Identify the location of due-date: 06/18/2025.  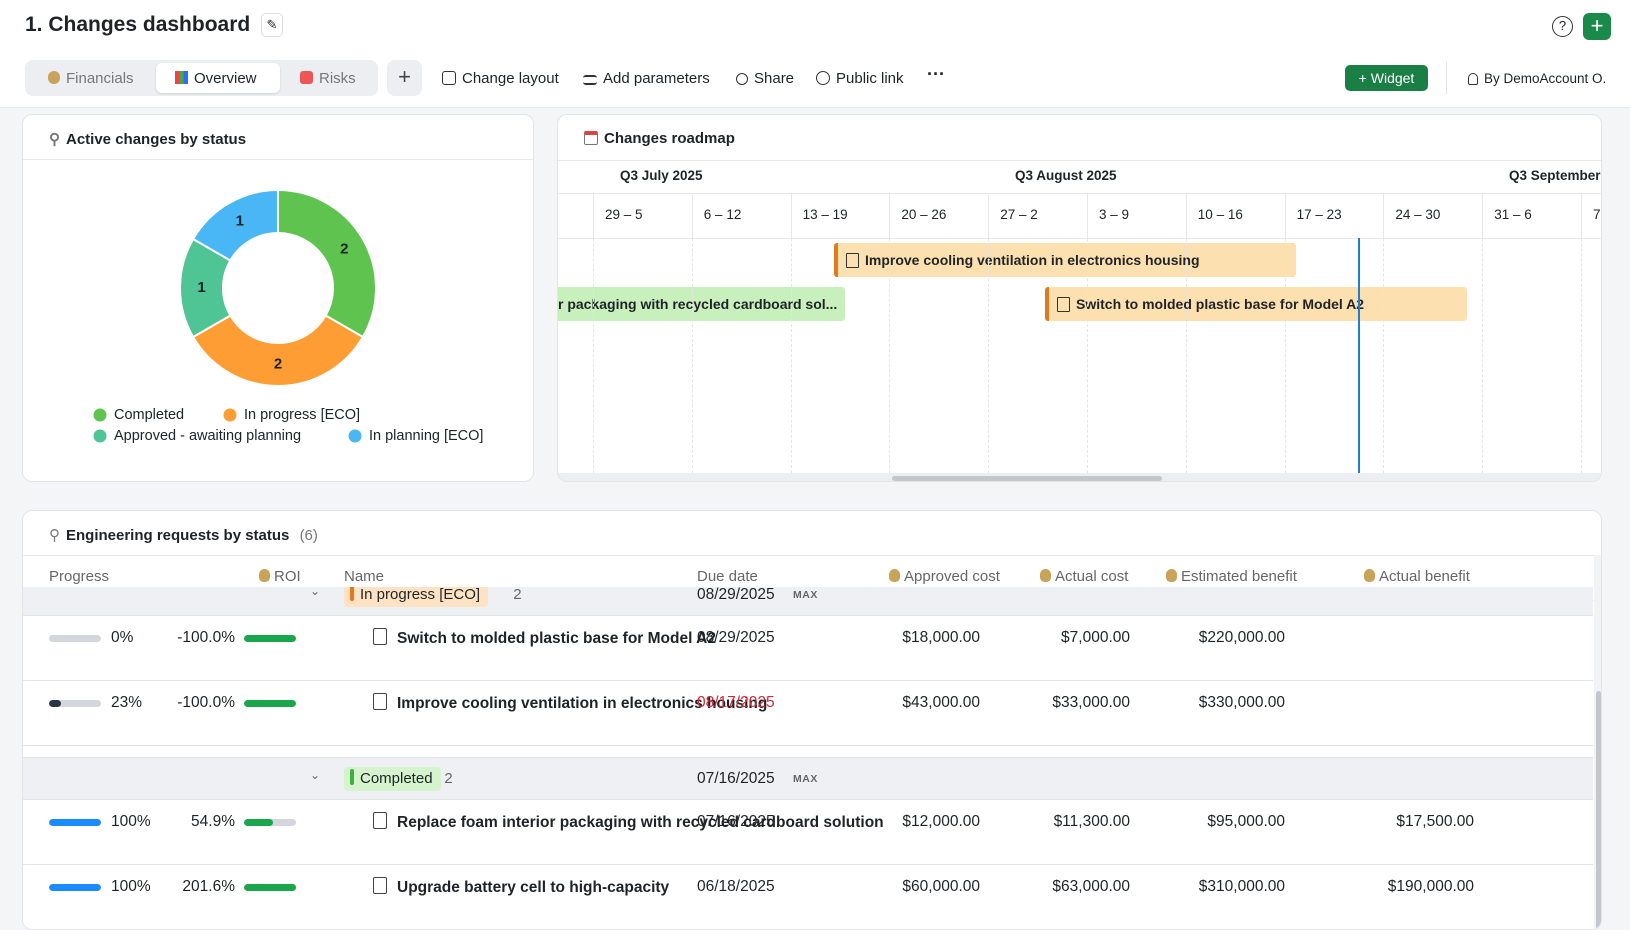
(736, 887).